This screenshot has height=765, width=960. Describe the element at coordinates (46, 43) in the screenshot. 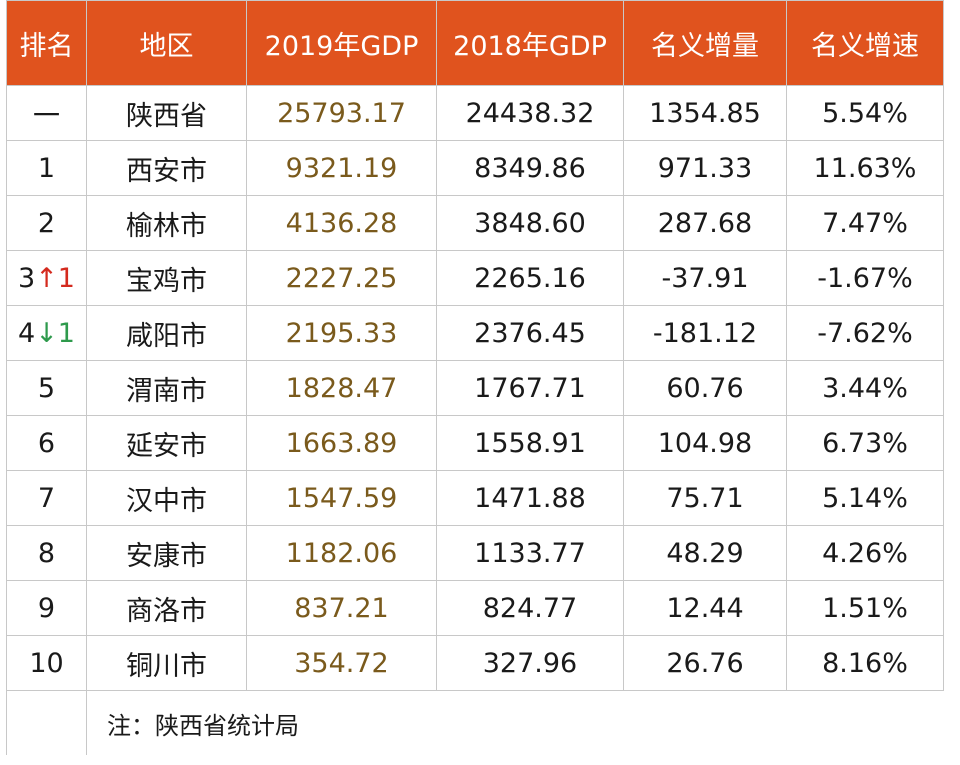

I see `header-rank: 排名` at that location.